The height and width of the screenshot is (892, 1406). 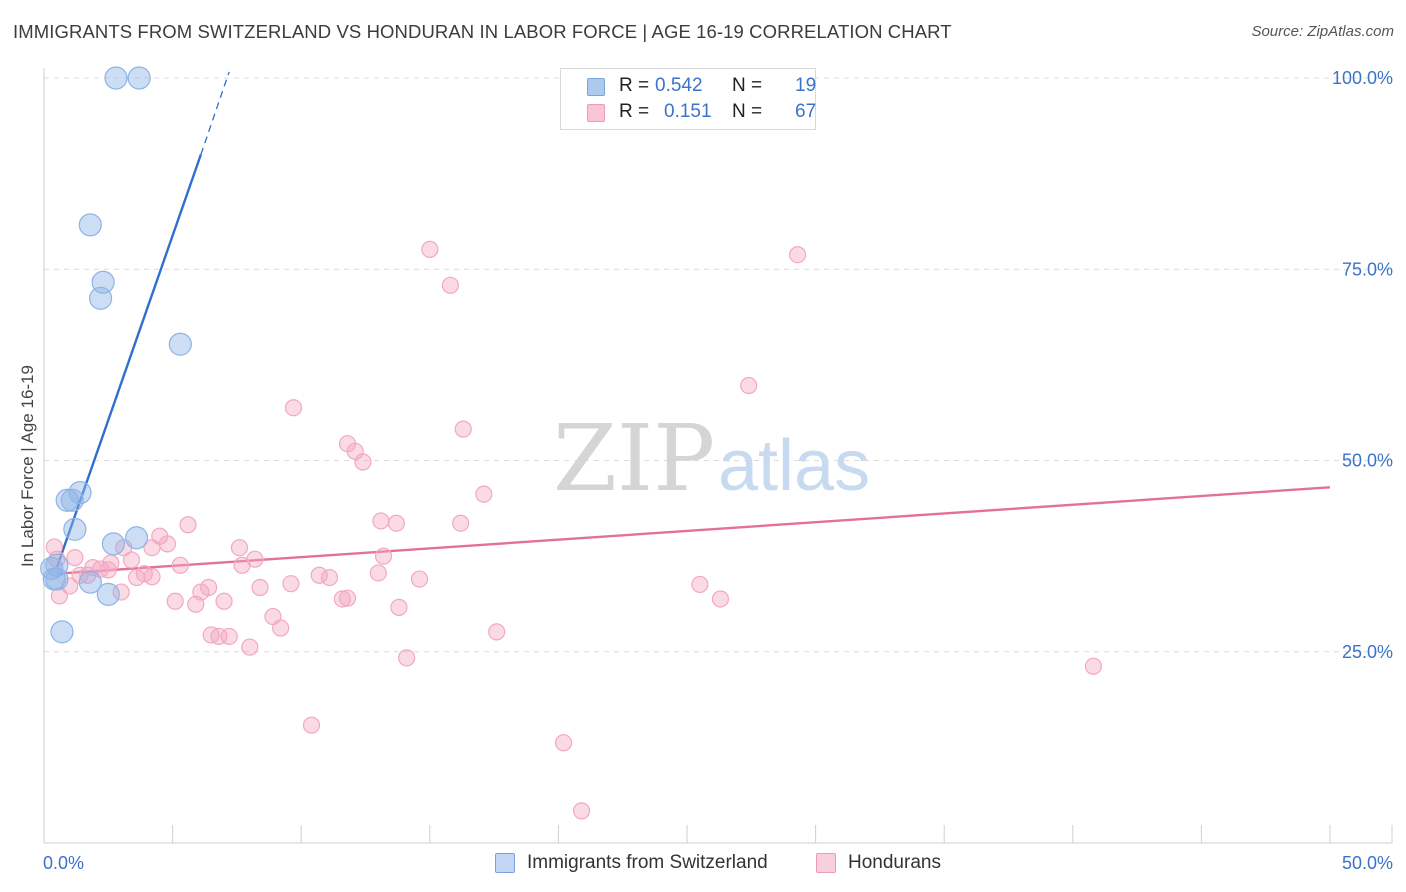 What do you see at coordinates (596, 113) in the screenshot?
I see `legend-swatch-hondurans` at bounding box center [596, 113].